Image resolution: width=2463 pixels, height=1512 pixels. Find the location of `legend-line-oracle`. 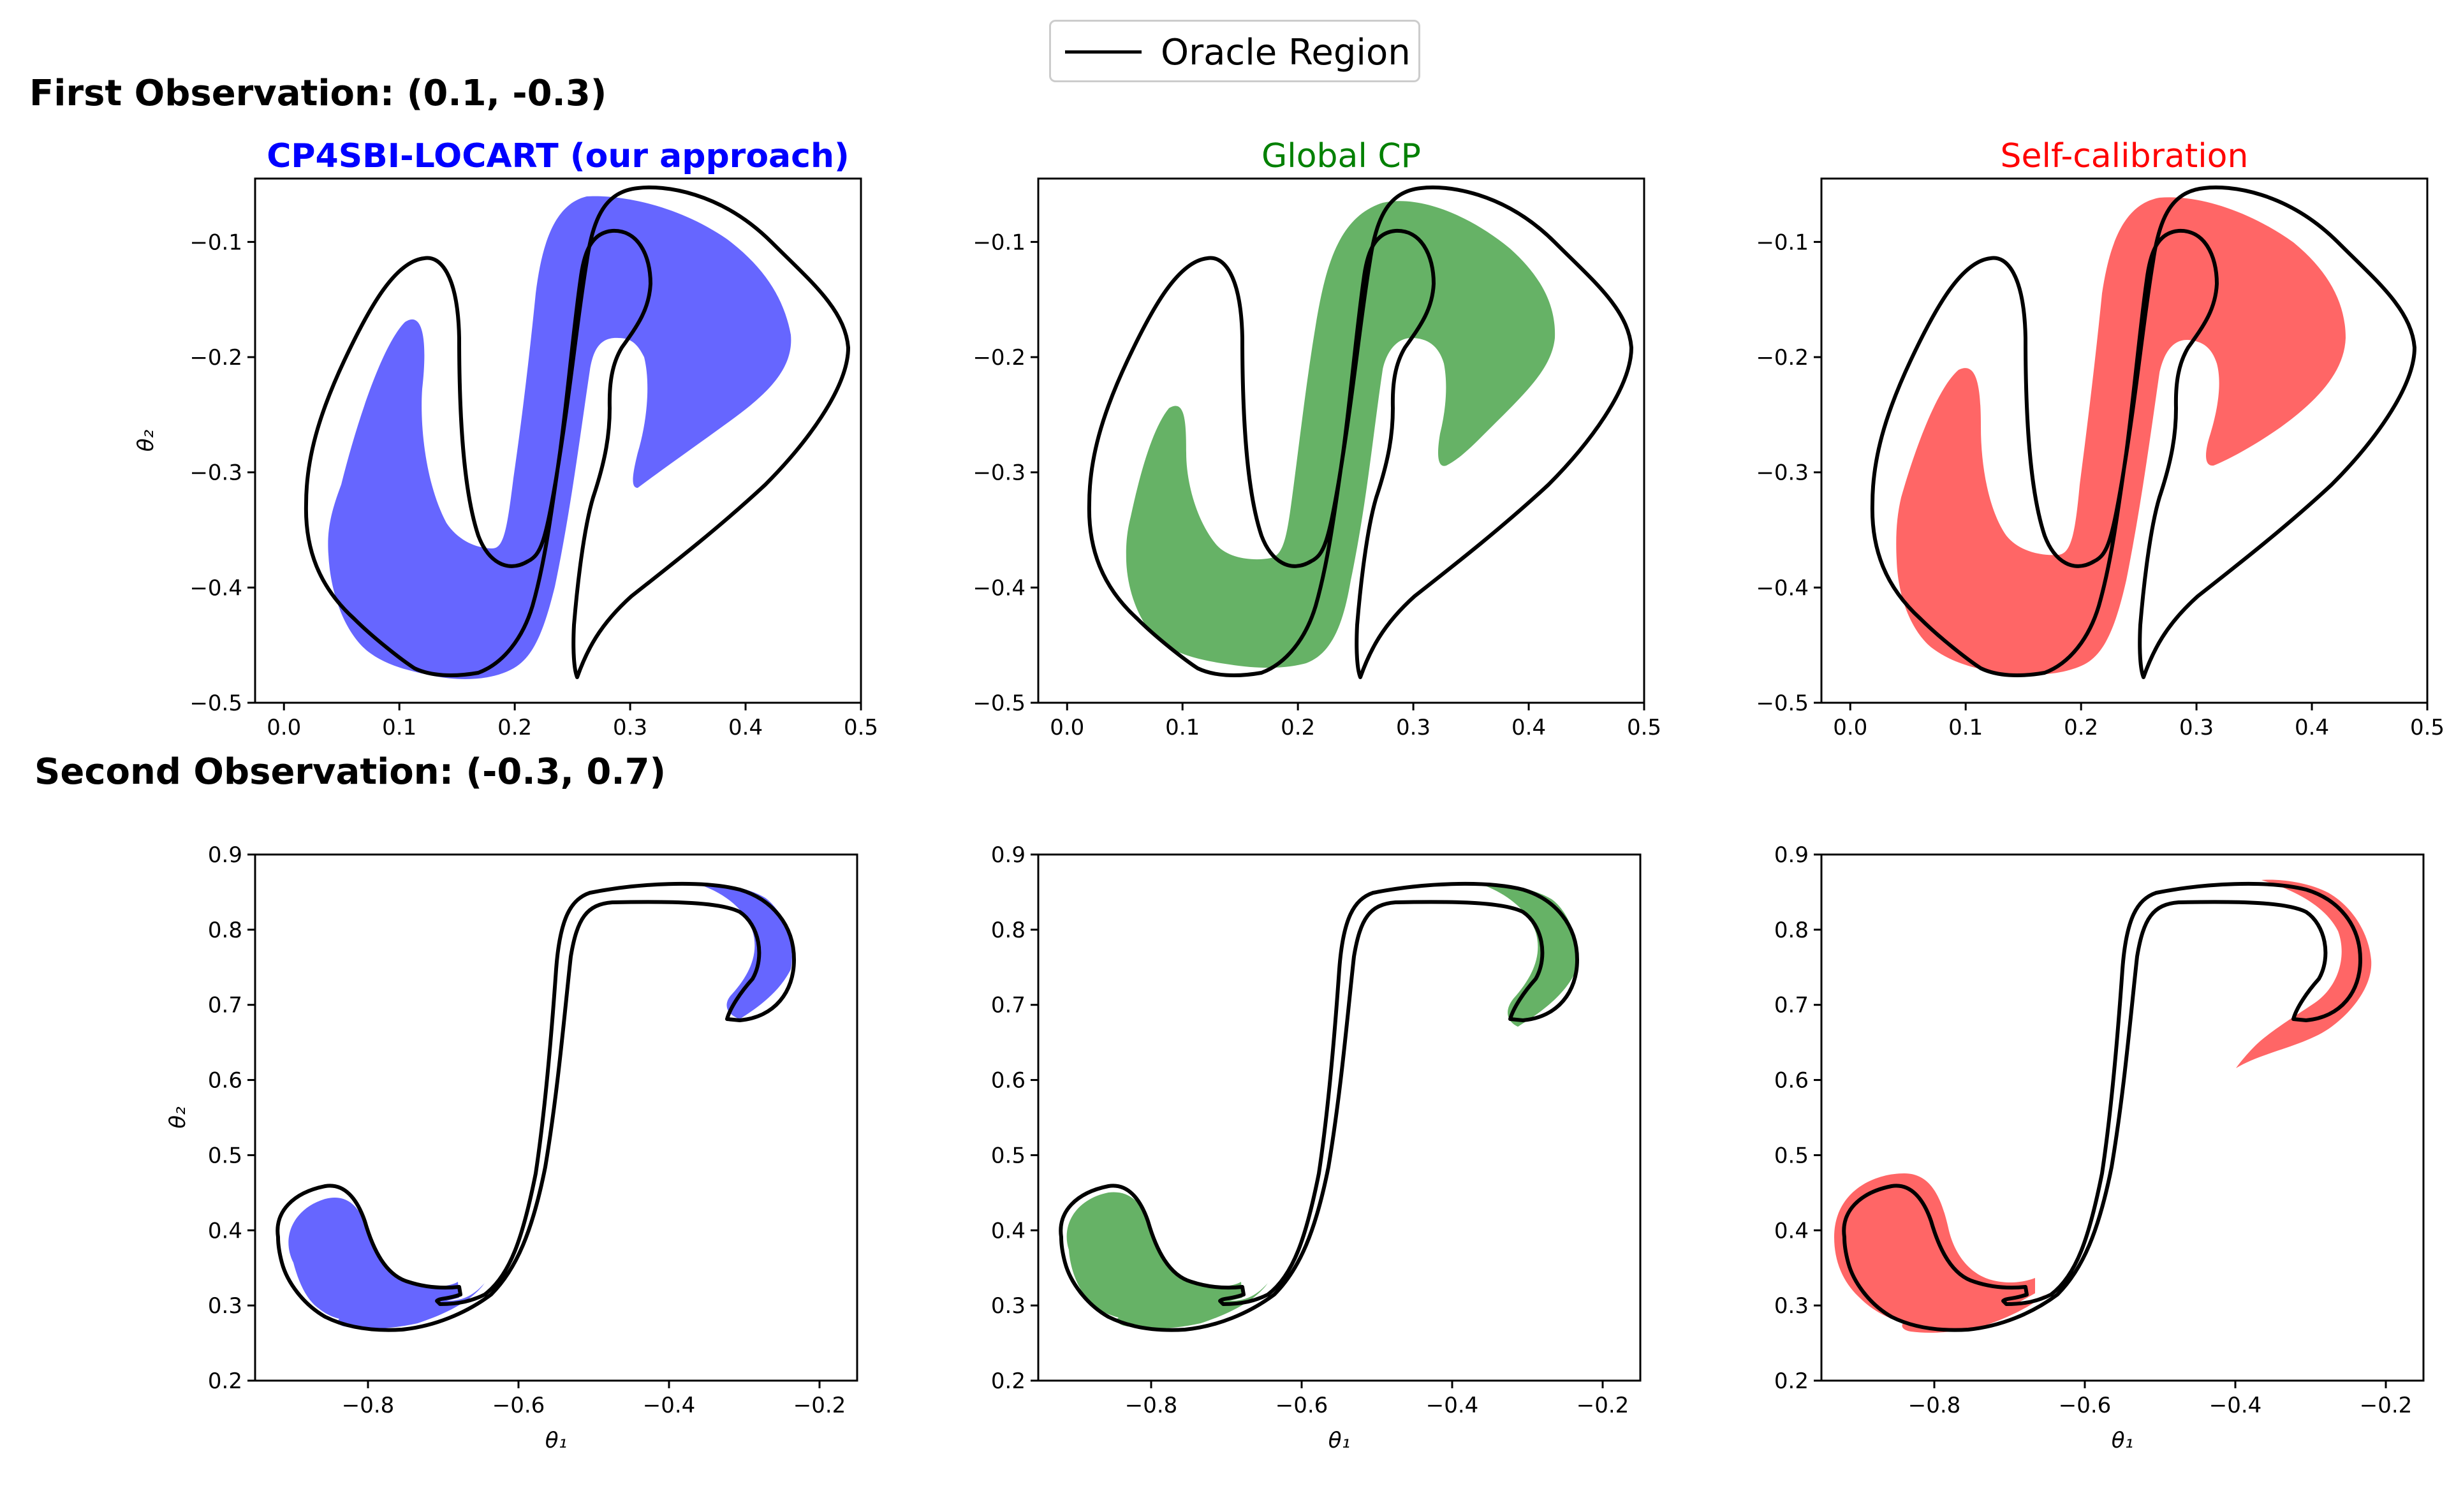

legend-line-oracle is located at coordinates (1104, 52).